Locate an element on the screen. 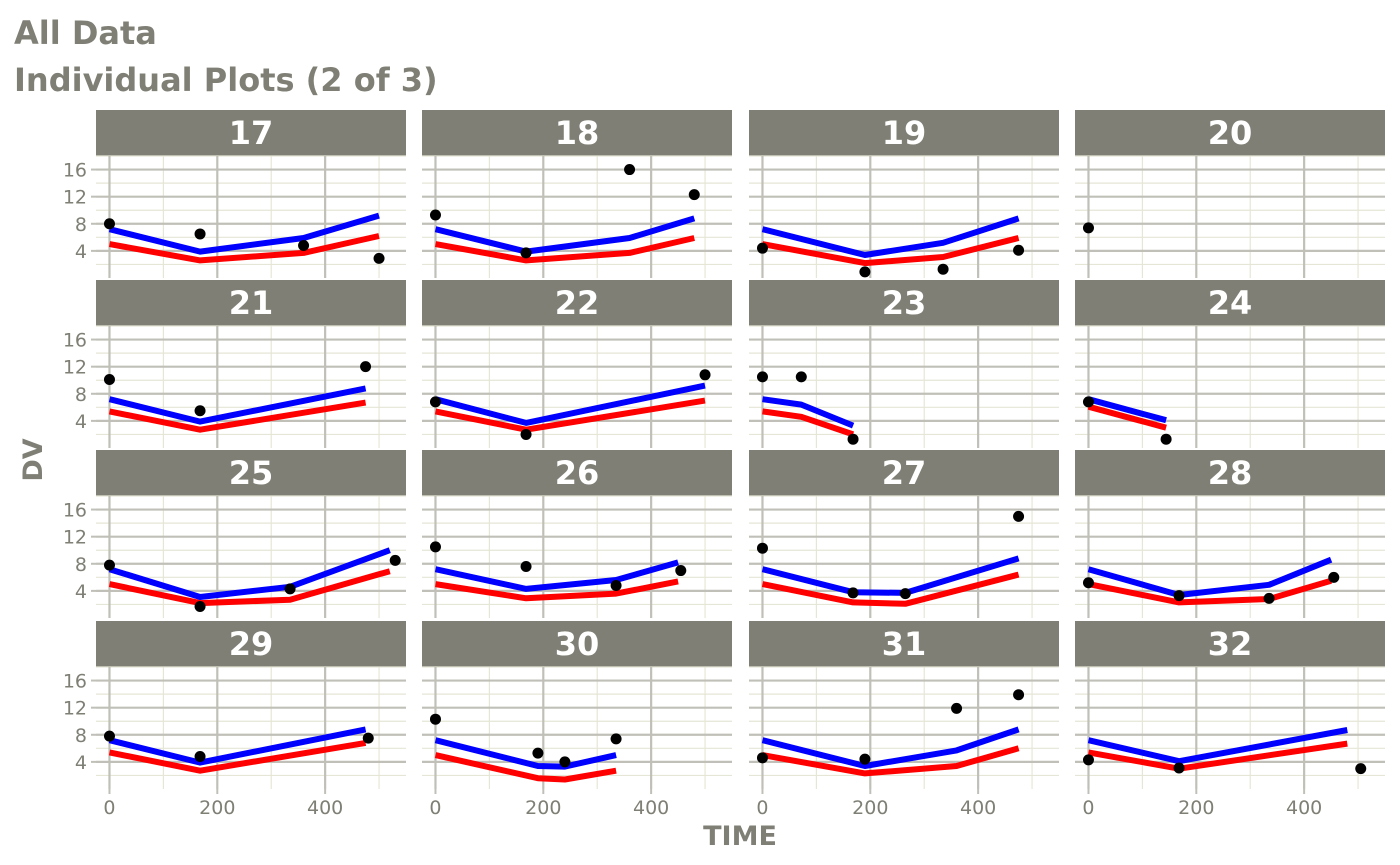  panel-23: 23 is located at coordinates (904, 364).